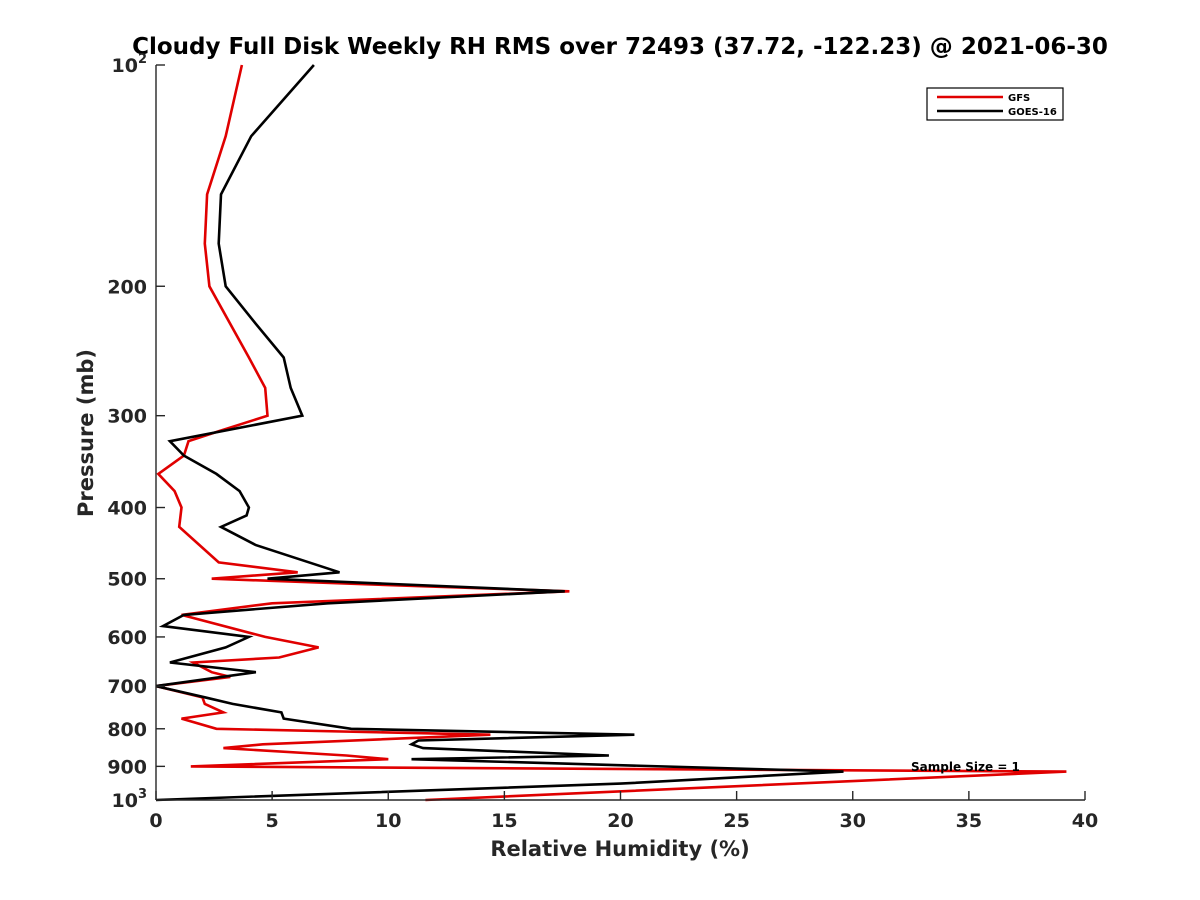 This screenshot has height=900, width=1200. What do you see at coordinates (736, 821) in the screenshot?
I see `x-tick-label-25: 25` at bounding box center [736, 821].